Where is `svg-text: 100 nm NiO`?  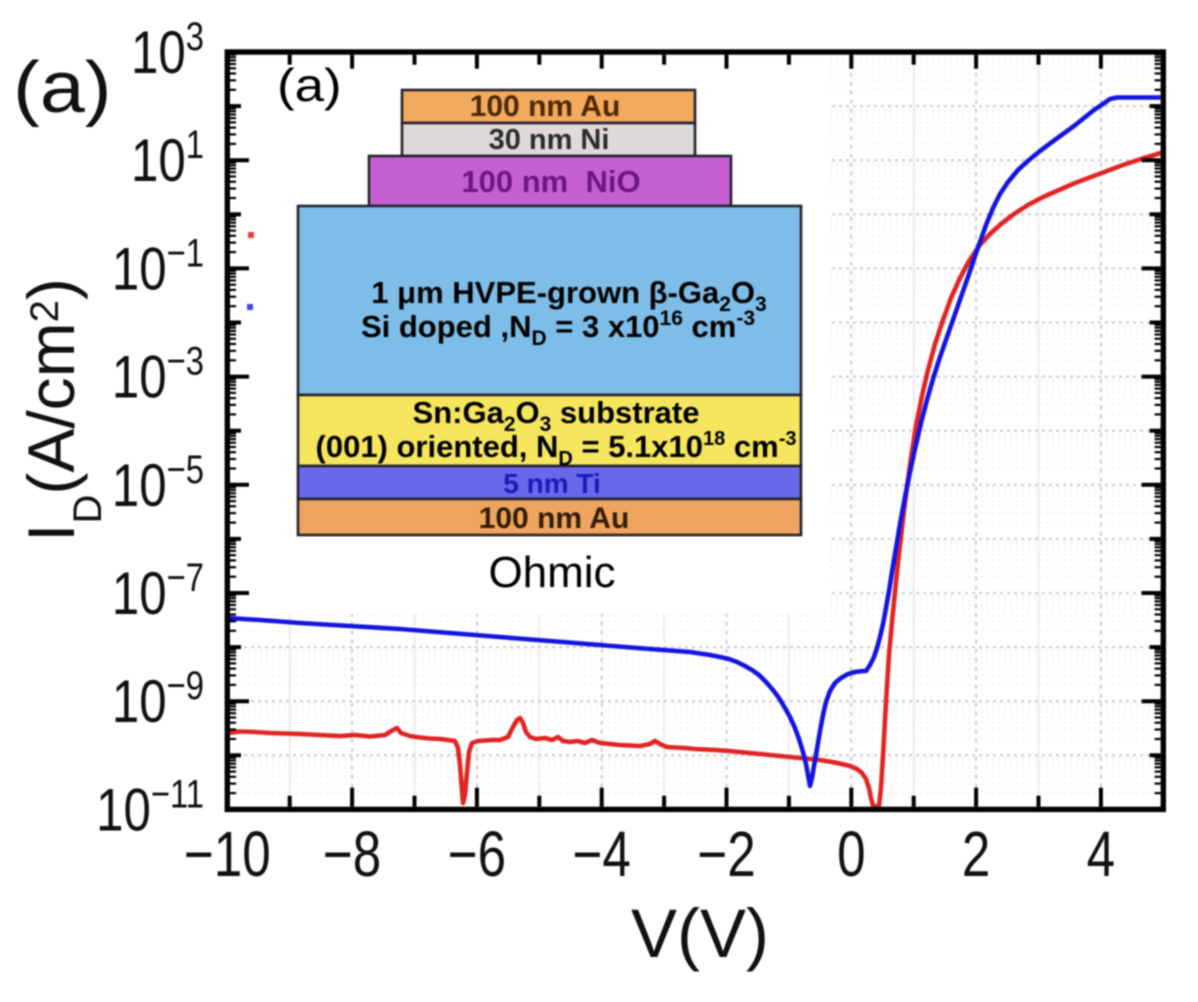
svg-text: 100 nm NiO is located at coordinates (550, 181).